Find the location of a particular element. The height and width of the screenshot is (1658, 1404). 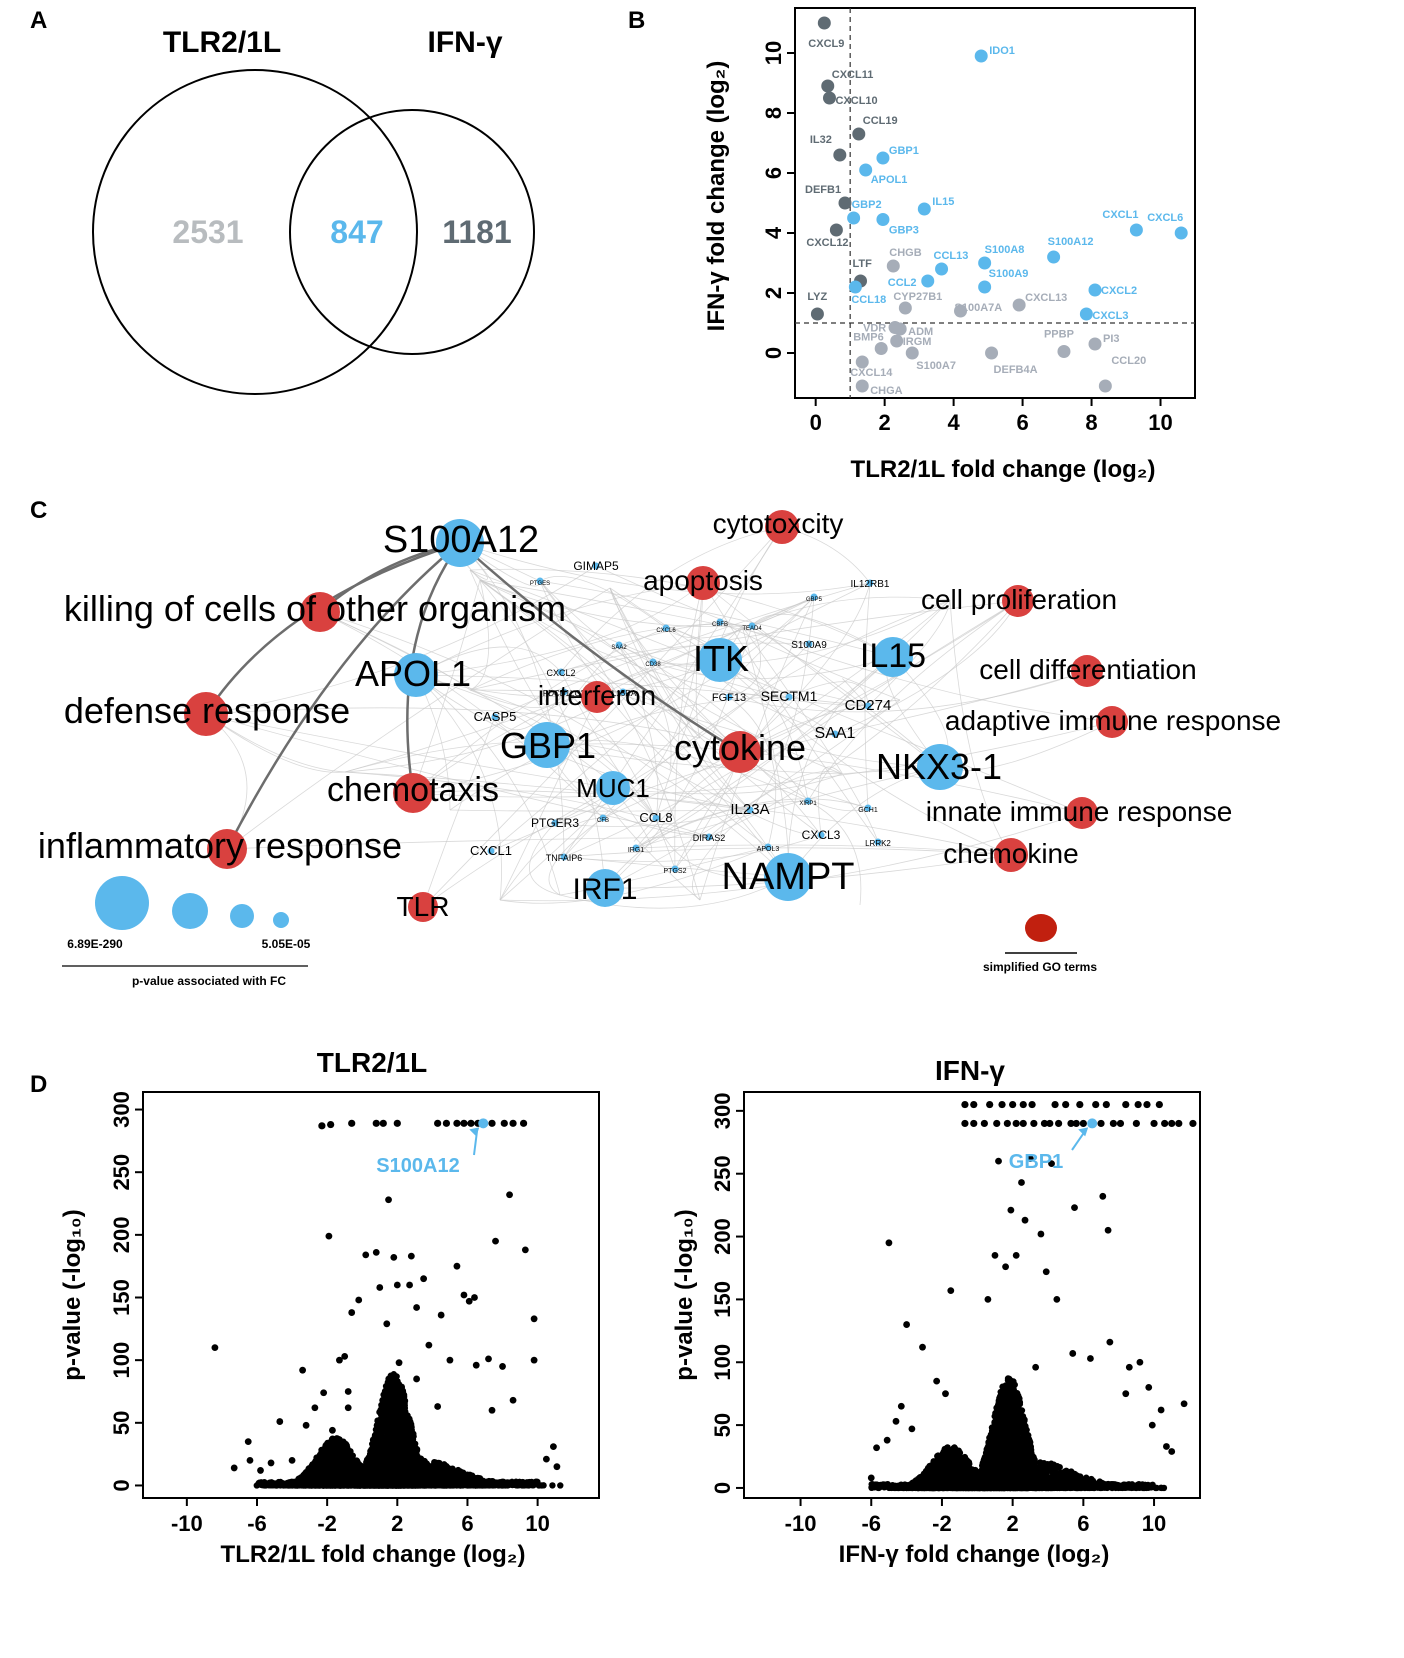

go-term-label: adaptive immune response is located at coordinates (1113, 720).